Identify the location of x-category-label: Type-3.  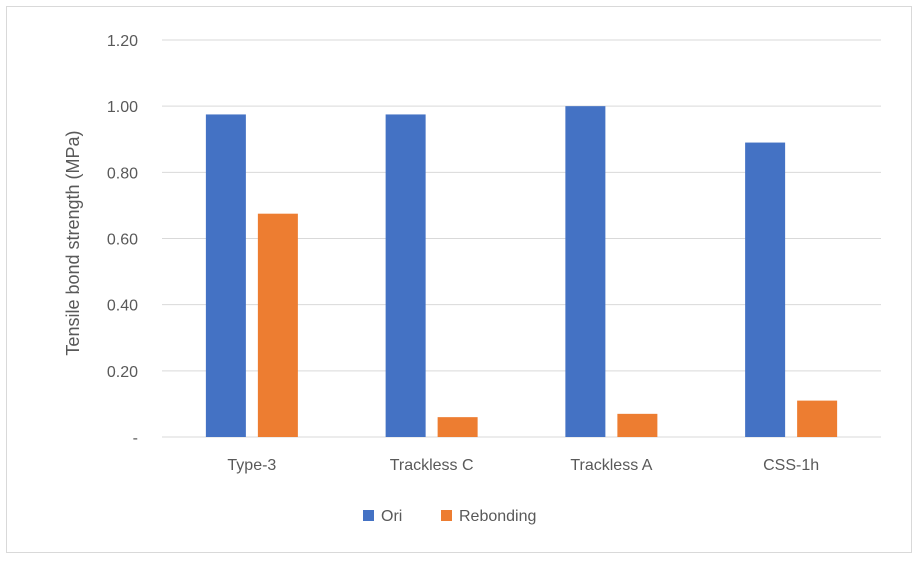
(251, 465).